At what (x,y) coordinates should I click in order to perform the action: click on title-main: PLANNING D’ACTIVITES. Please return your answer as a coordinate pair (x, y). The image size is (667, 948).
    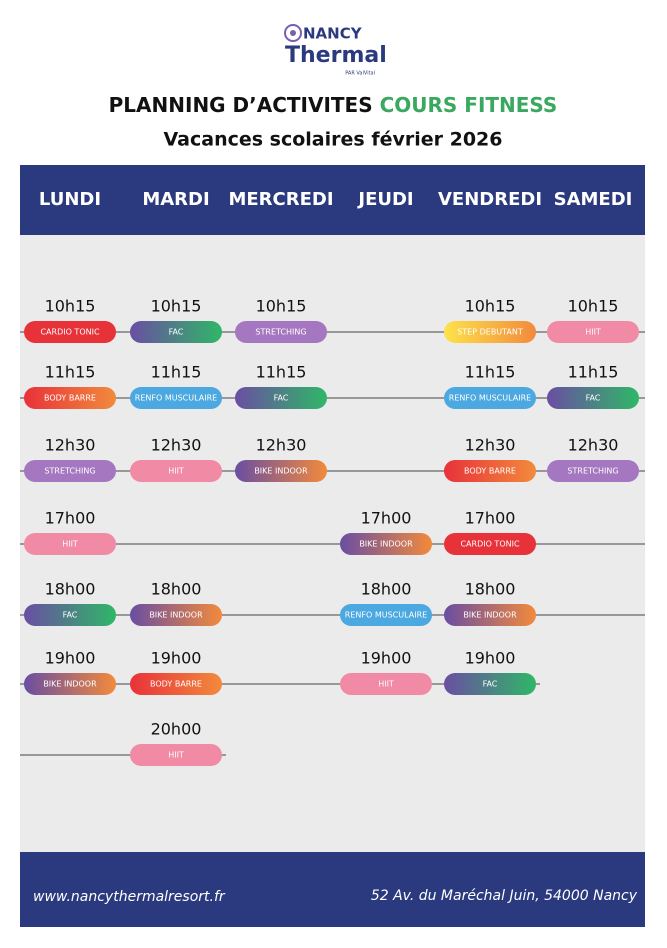
    Looking at the image, I should click on (244, 105).